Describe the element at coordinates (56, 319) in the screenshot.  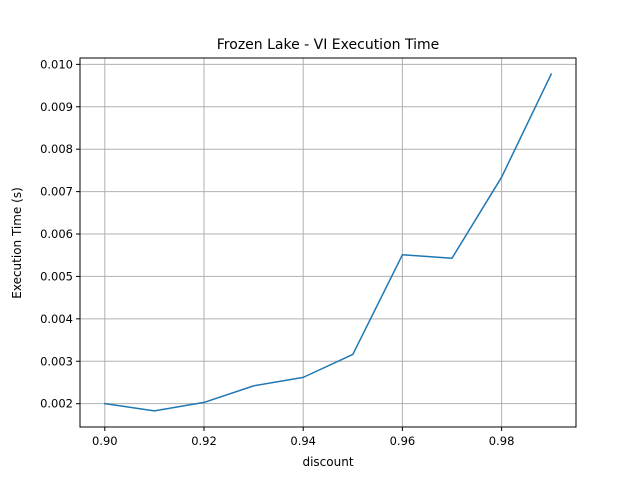
I see `y-tick-label: 0.004` at that location.